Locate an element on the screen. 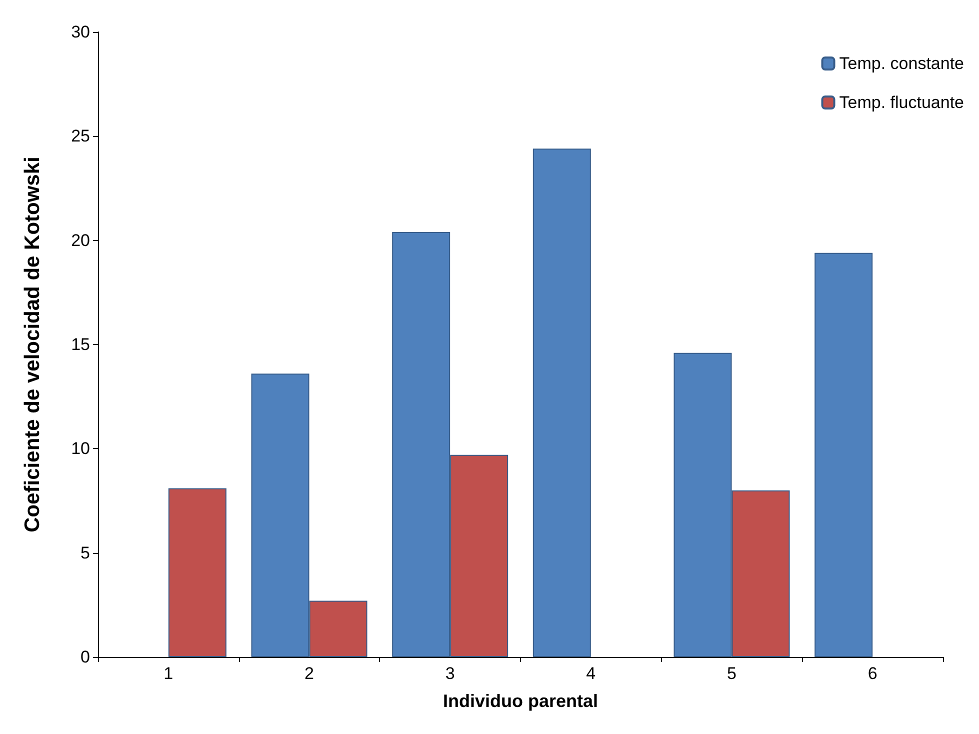 The width and height of the screenshot is (979, 734). y-tick-label: 20 is located at coordinates (80, 240).